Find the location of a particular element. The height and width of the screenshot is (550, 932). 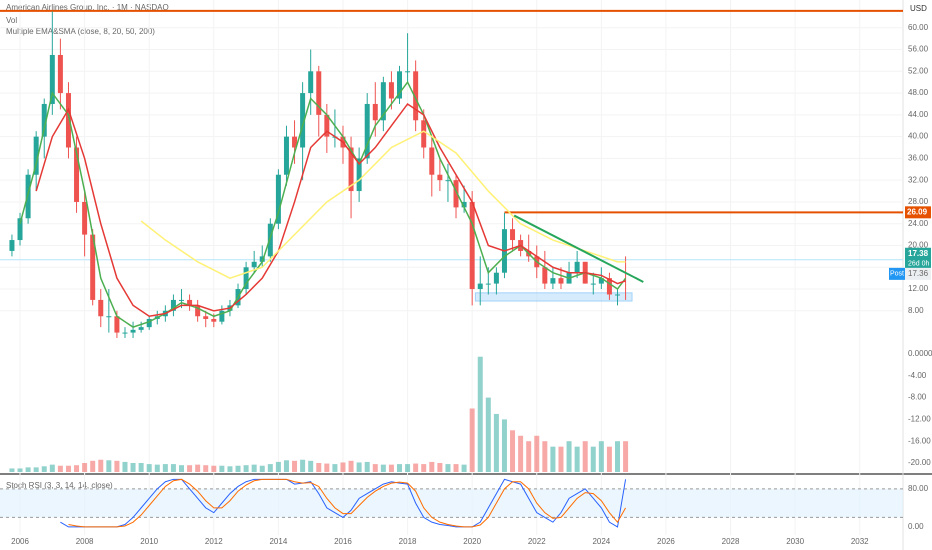

y-tick-label: 80.00 is located at coordinates (918, 488).